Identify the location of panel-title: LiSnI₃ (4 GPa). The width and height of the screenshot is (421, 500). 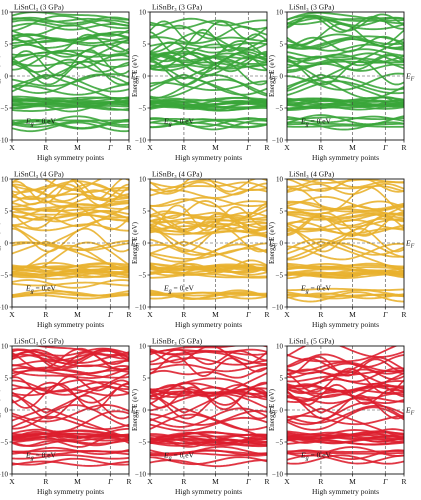
(312, 174).